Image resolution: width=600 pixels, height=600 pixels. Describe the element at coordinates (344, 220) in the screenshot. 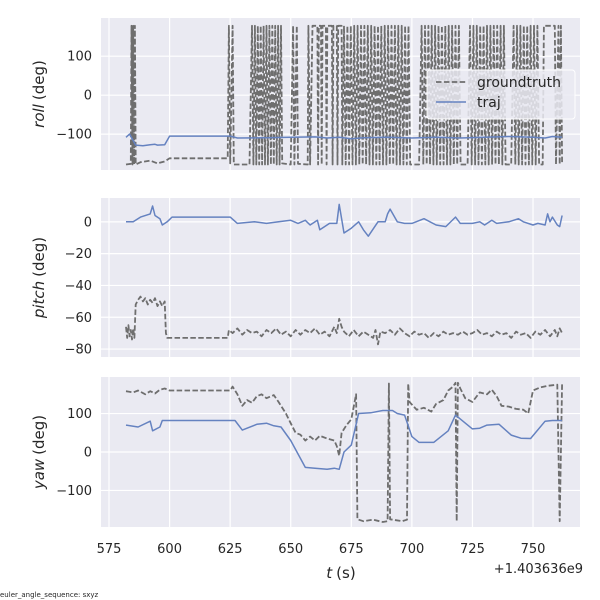

I see `traj-pitch-line` at that location.